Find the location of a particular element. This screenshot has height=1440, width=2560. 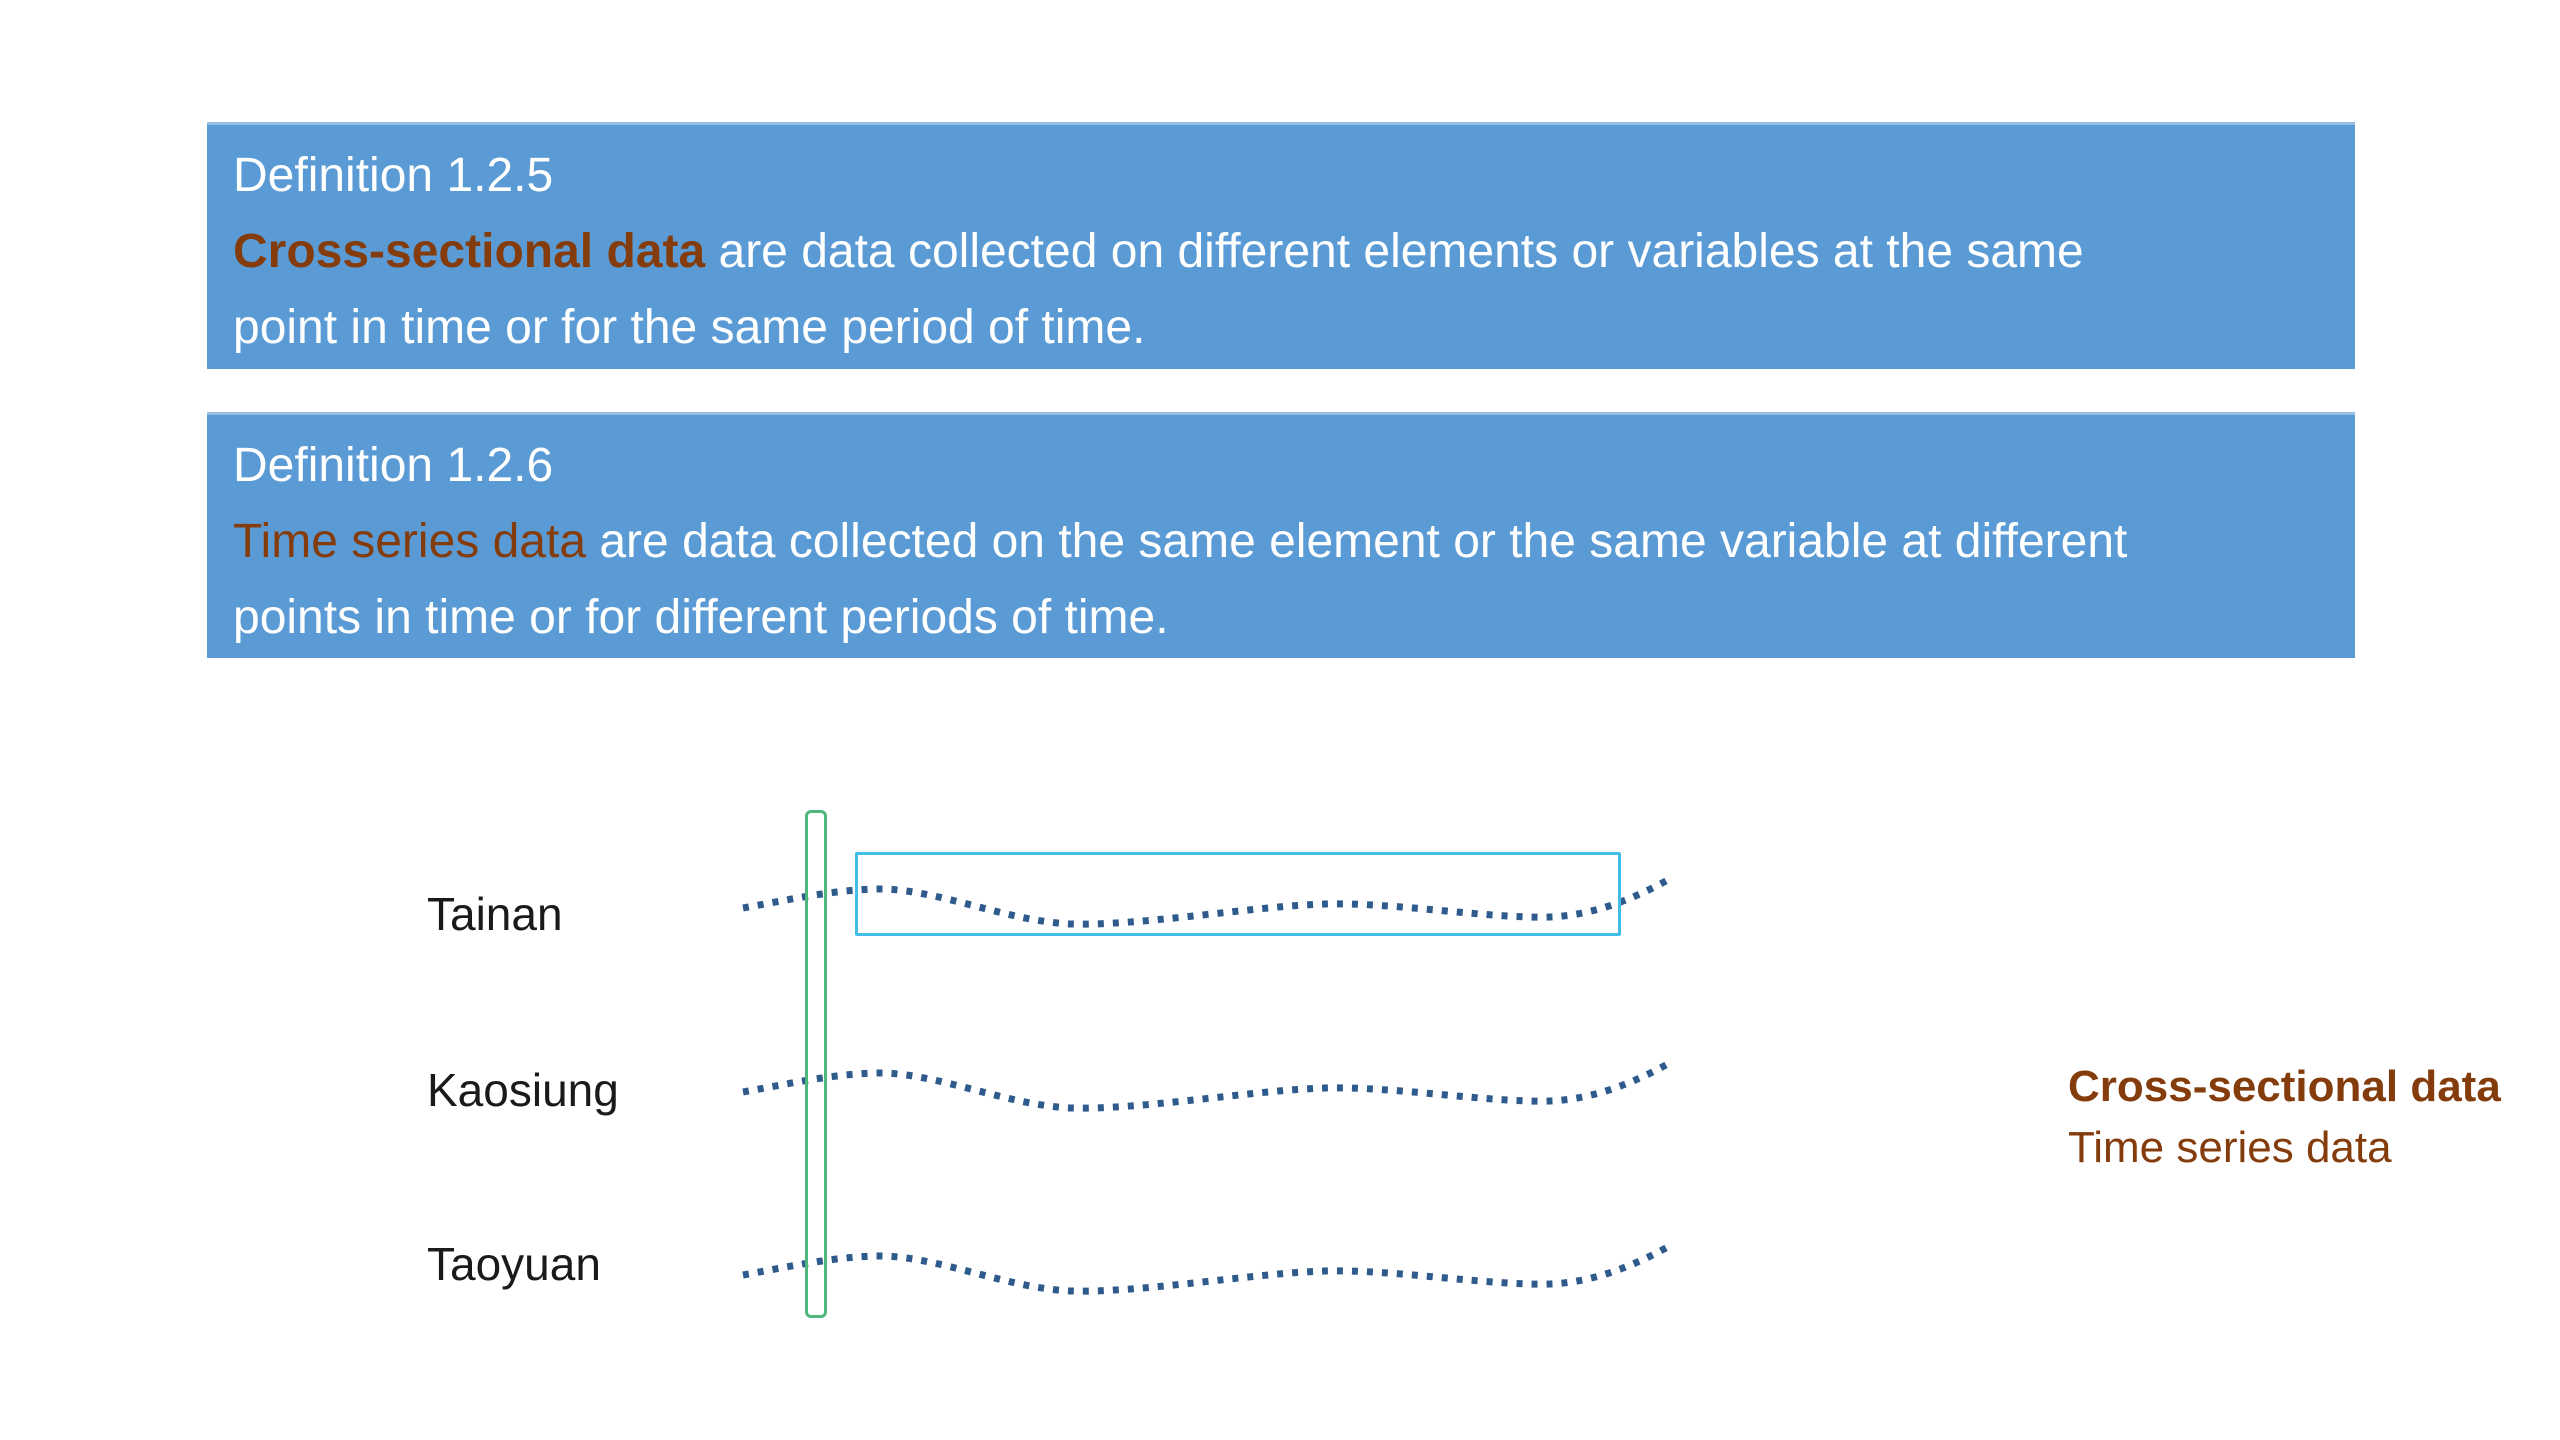

legend-cross-sectional-label: Cross-sectional data is located at coordinates (2284, 1086).